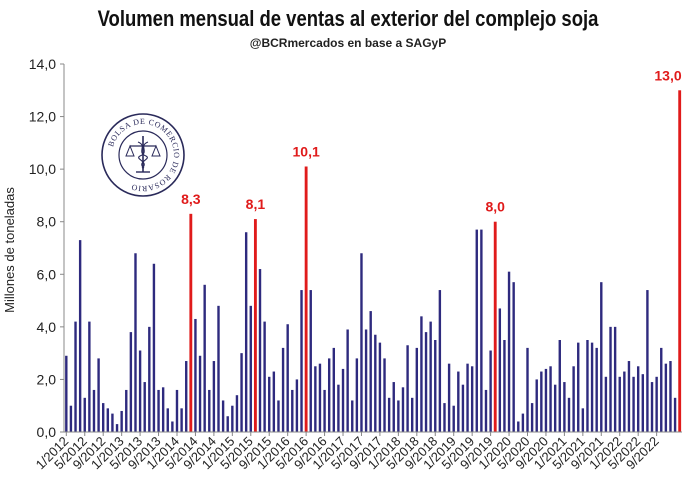 This screenshot has width=696, height=502. Describe the element at coordinates (348, 43) in the screenshot. I see `chart-subtitle: @BCRmercados en base a SAGyP` at that location.